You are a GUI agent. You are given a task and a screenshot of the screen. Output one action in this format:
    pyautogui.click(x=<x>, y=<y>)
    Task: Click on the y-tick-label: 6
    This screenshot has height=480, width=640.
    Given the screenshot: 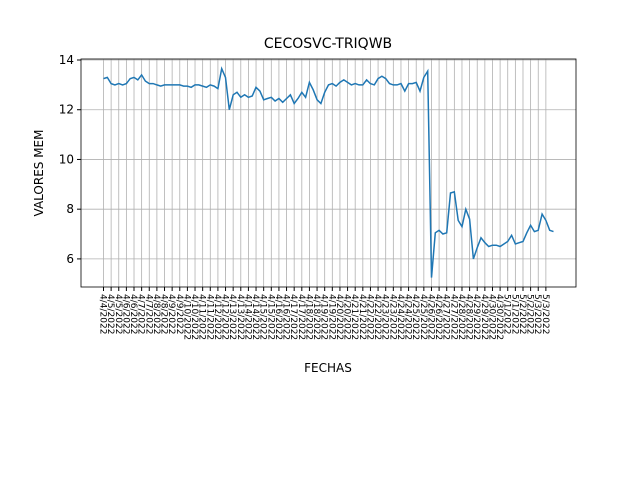 What is the action you would take?
    pyautogui.click(x=70, y=259)
    